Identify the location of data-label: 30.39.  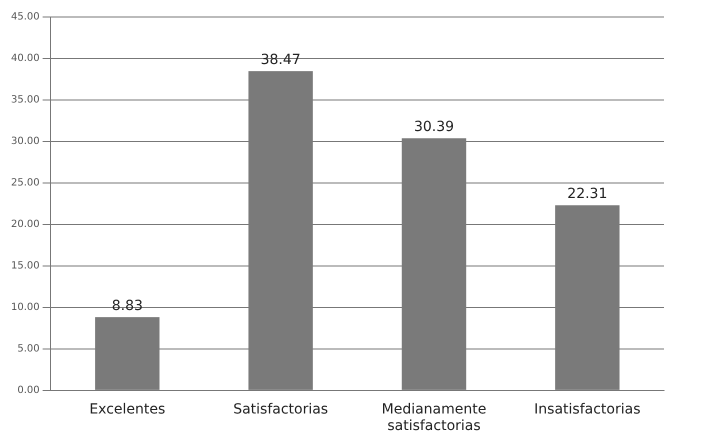
(434, 126).